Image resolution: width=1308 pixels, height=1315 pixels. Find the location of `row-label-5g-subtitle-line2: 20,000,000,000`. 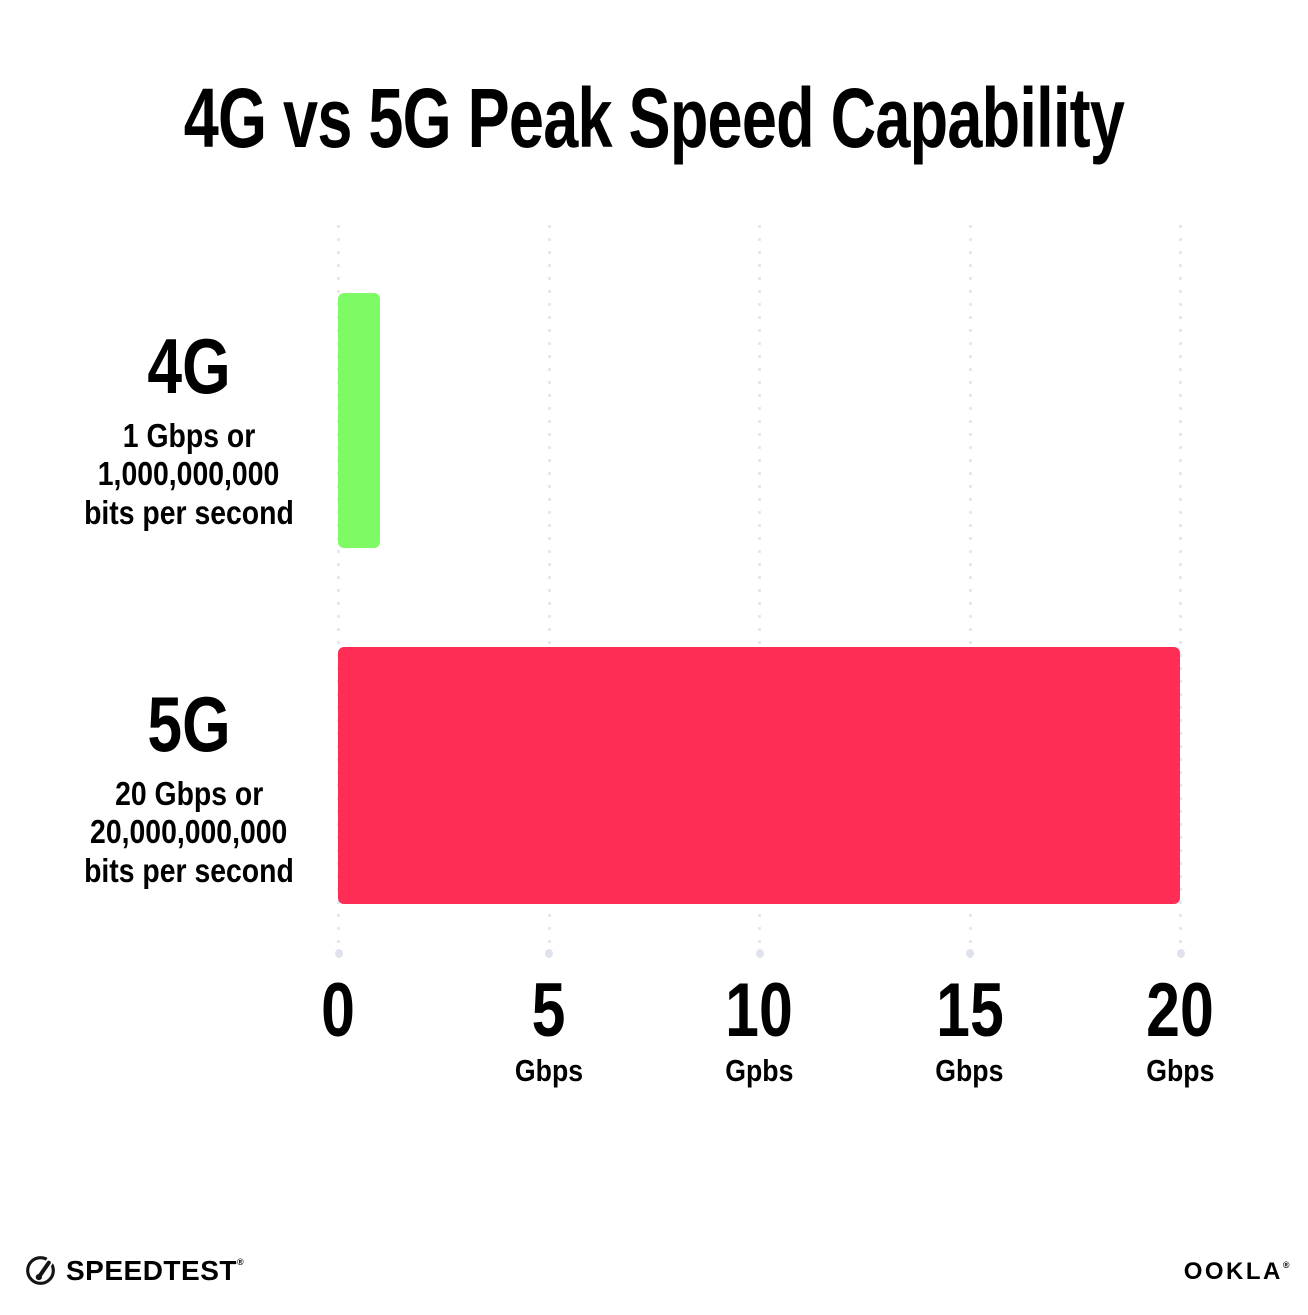

row-label-5g-subtitle-line2: 20,000,000,000 is located at coordinates (189, 832).